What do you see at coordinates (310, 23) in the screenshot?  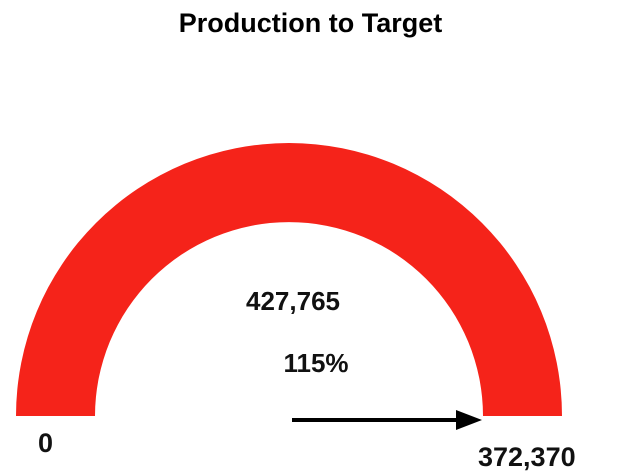 I see `chart-title: Production to Target` at bounding box center [310, 23].